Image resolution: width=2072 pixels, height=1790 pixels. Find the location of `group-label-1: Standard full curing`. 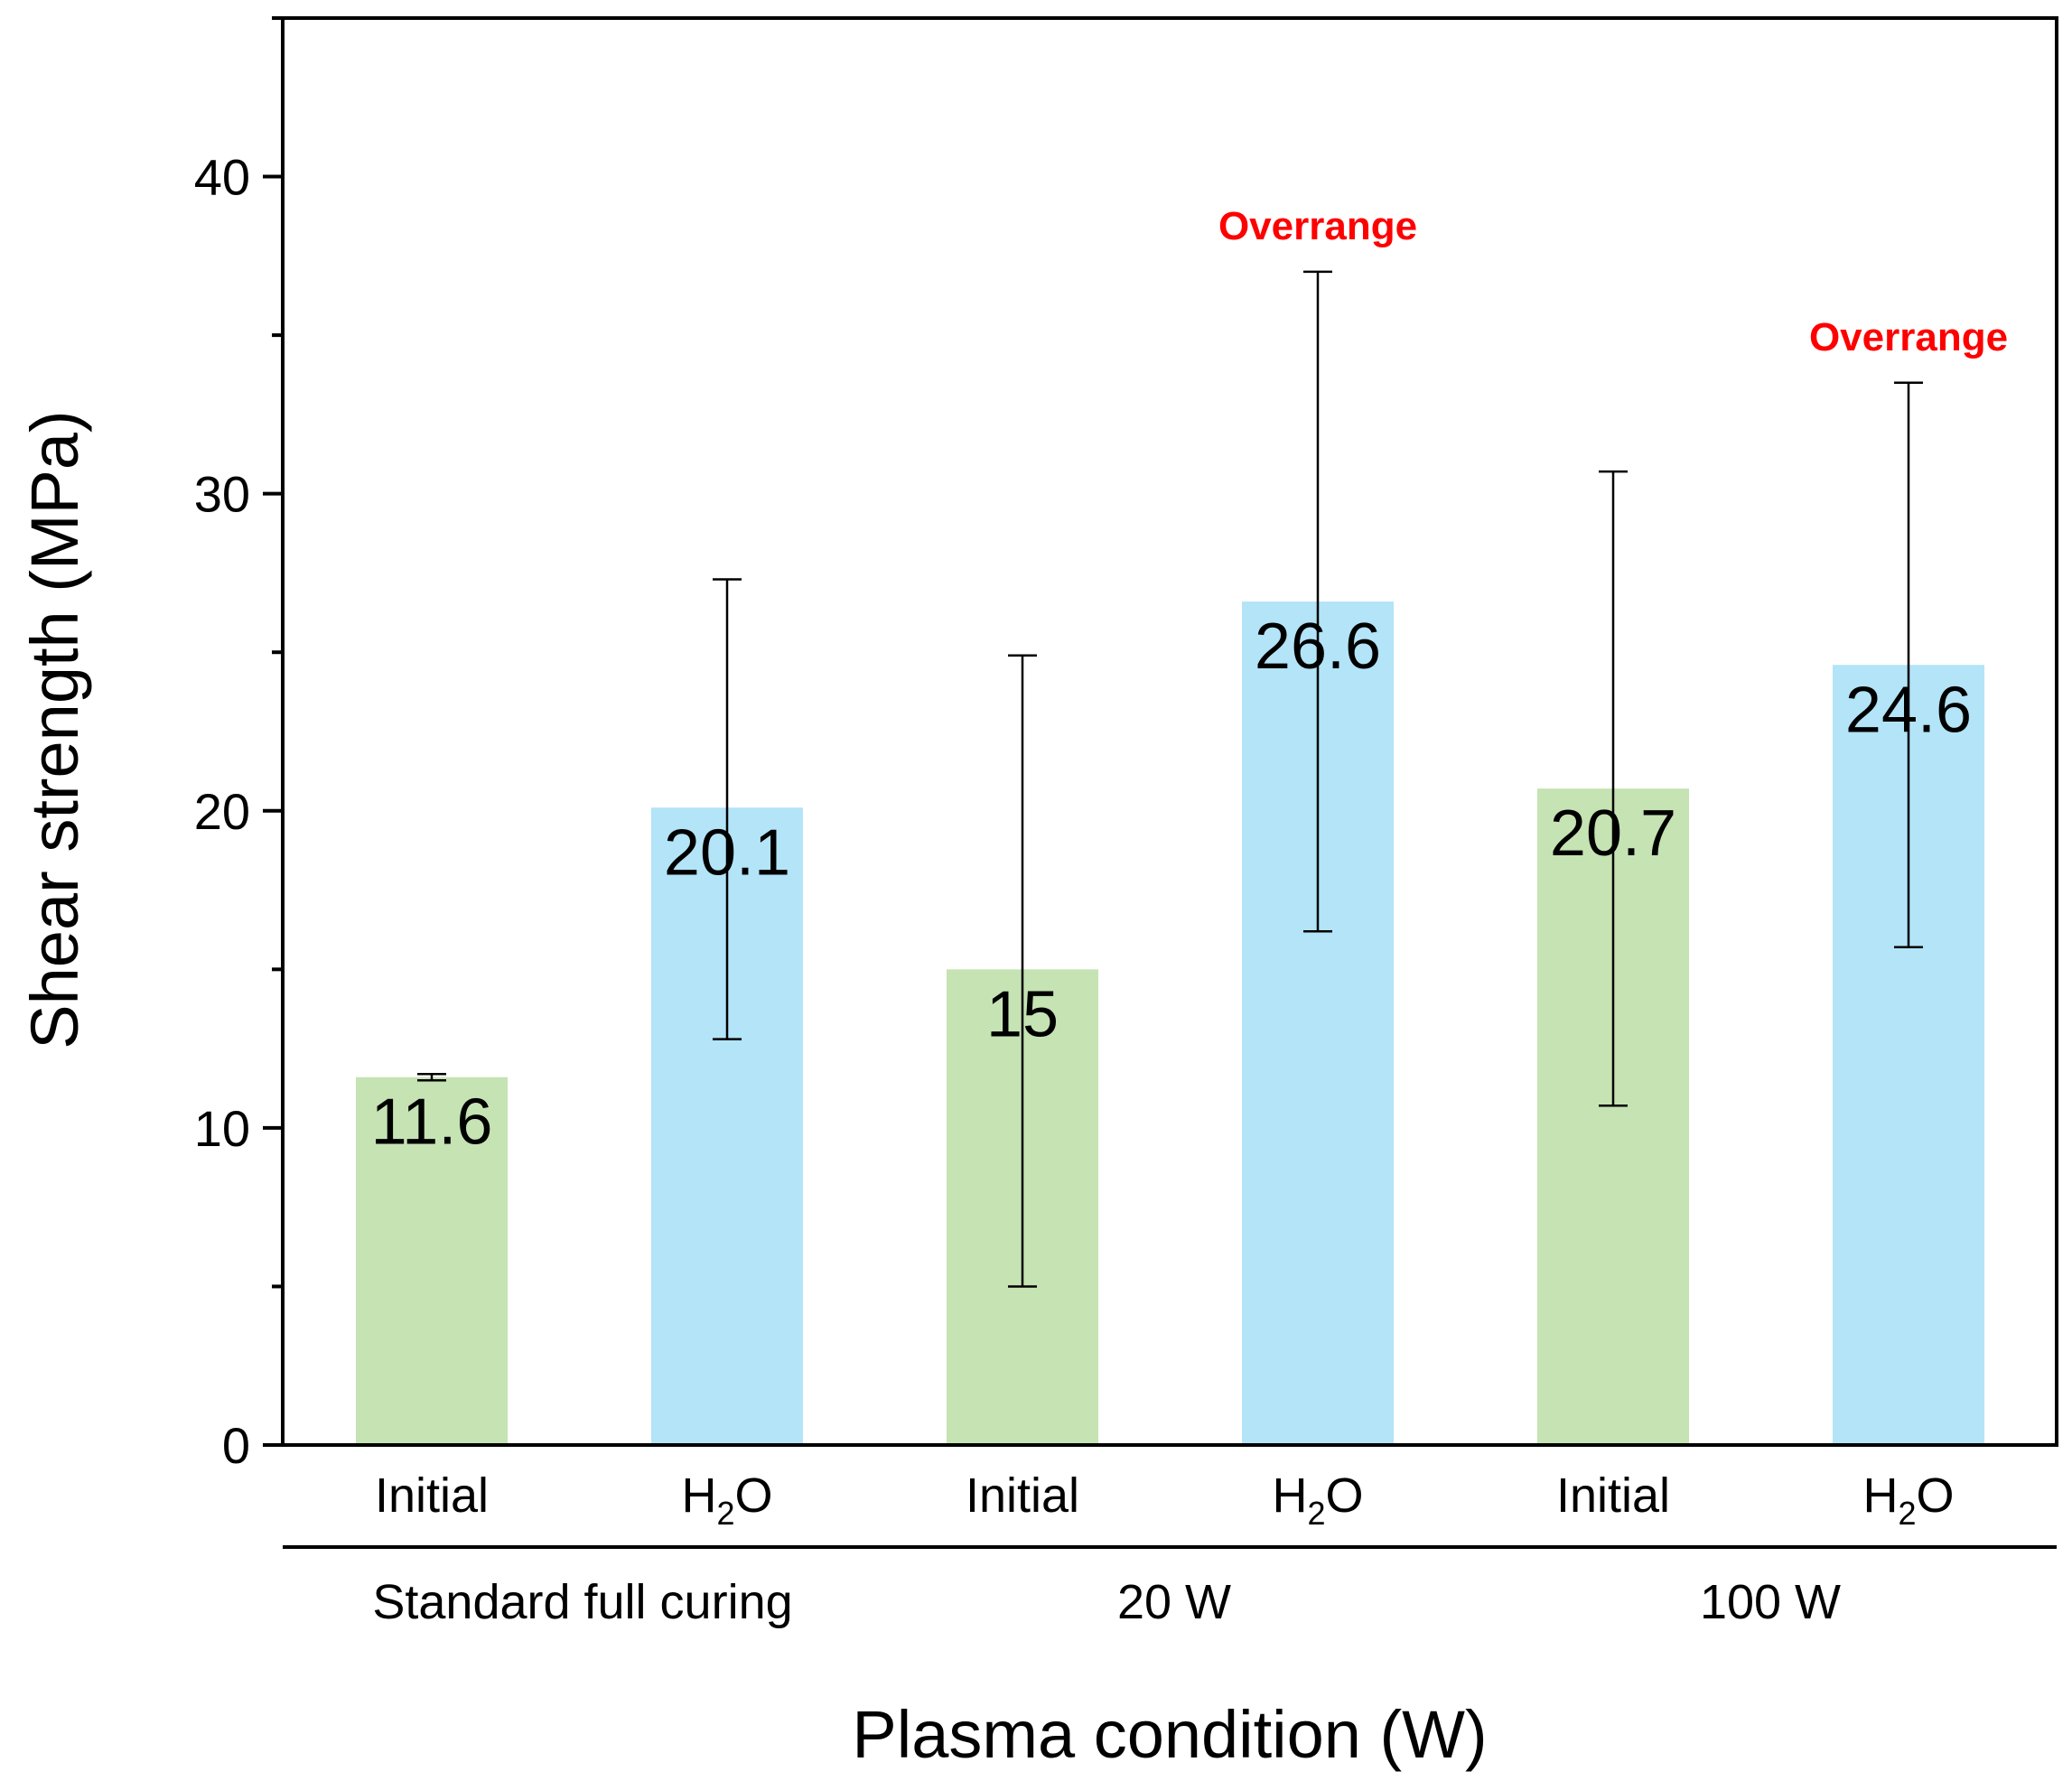

group-label-1: Standard full curing is located at coordinates (582, 1602).